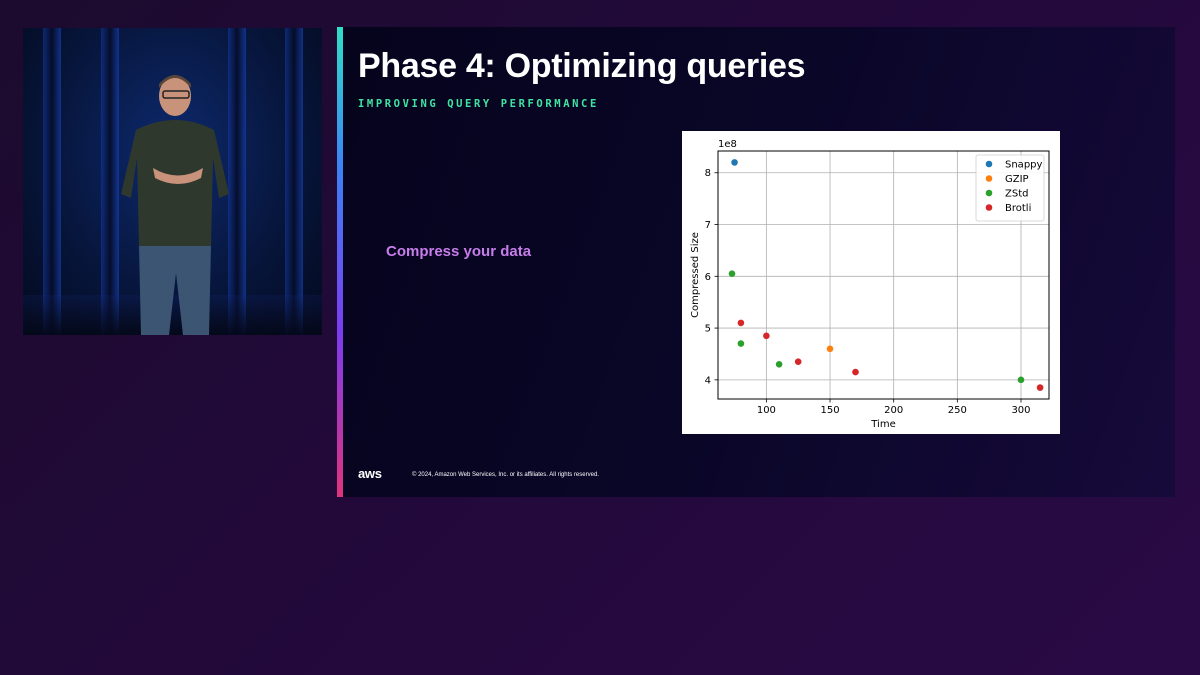  Describe the element at coordinates (830, 349) in the screenshot. I see `data-point-gzip` at that location.